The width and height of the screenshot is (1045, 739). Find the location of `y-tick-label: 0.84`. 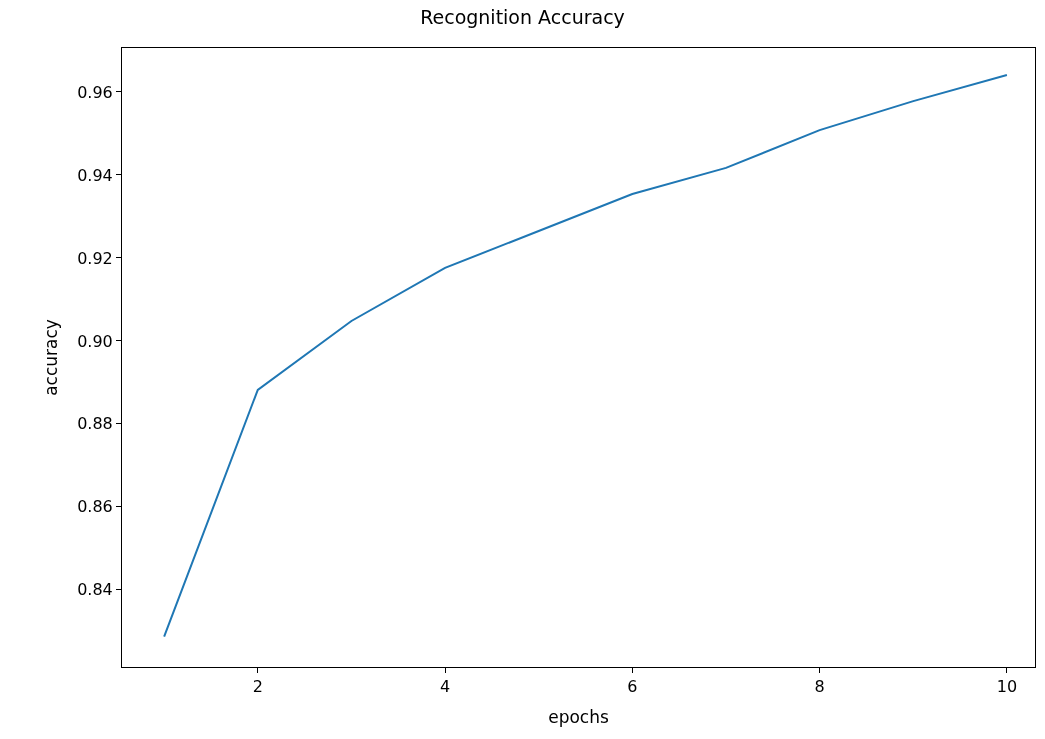

y-tick-label: 0.84 is located at coordinates (95, 590).